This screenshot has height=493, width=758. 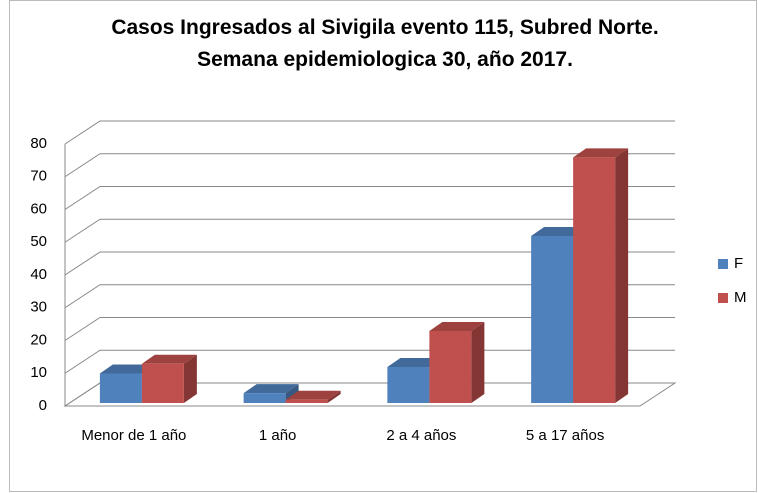 I want to click on legend-label: M, so click(x=740, y=297).